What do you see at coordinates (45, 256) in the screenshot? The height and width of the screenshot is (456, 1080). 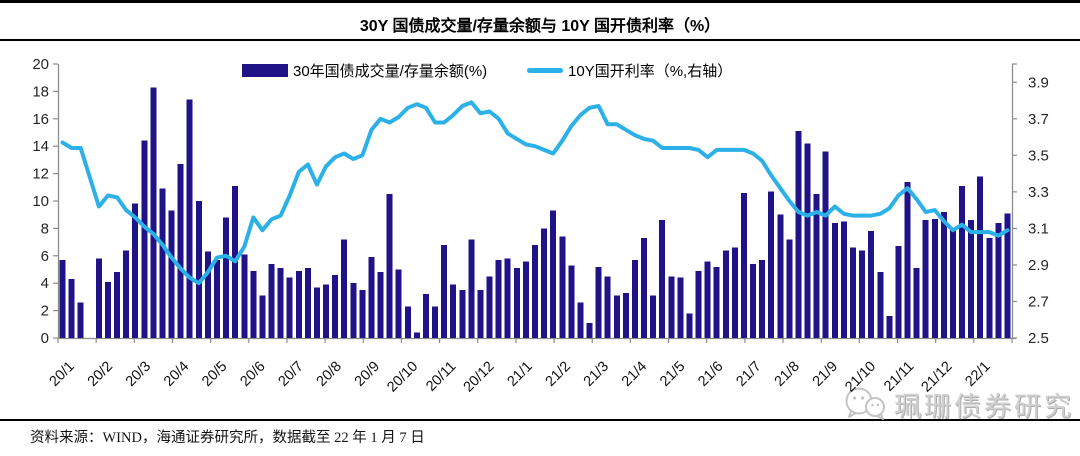 I see `left-axis-label: 6` at bounding box center [45, 256].